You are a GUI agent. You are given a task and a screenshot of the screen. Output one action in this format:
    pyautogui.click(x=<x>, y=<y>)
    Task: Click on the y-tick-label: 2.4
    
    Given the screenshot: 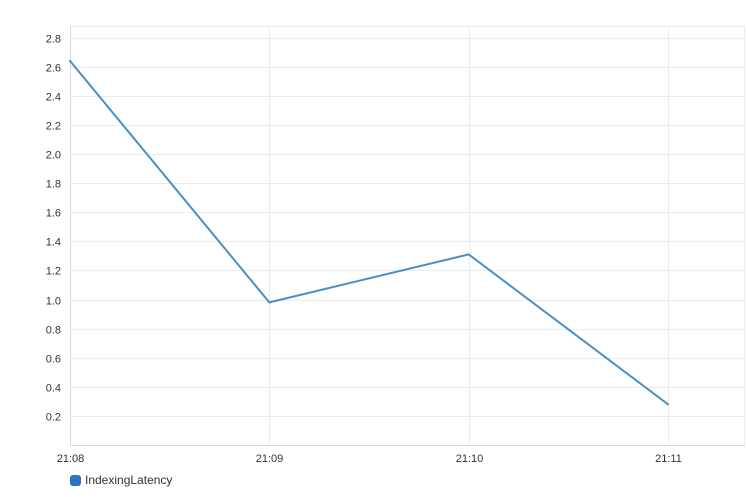 What is the action you would take?
    pyautogui.click(x=53, y=98)
    